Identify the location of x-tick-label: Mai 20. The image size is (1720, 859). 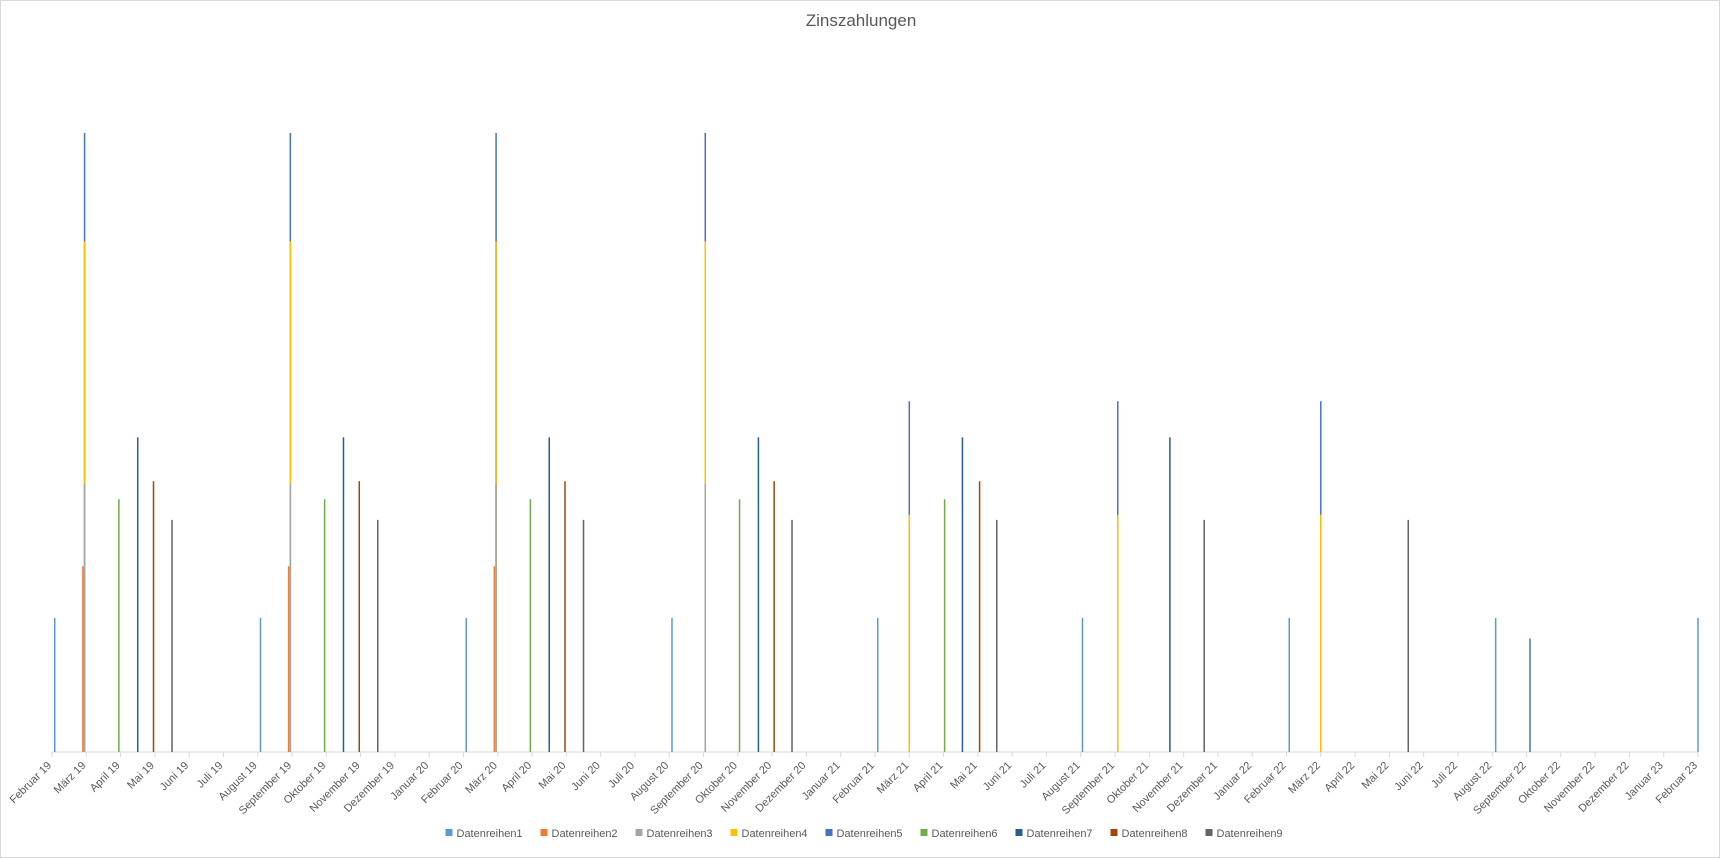
(553, 776).